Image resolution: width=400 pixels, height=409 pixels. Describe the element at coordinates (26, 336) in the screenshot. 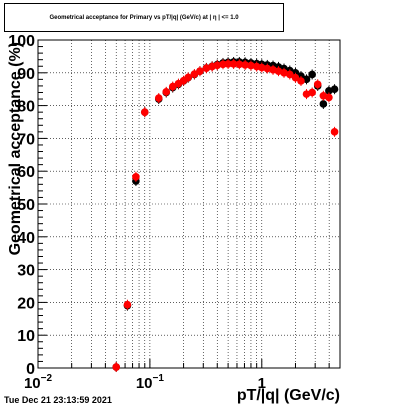

I see `y-tick-label: 10` at that location.